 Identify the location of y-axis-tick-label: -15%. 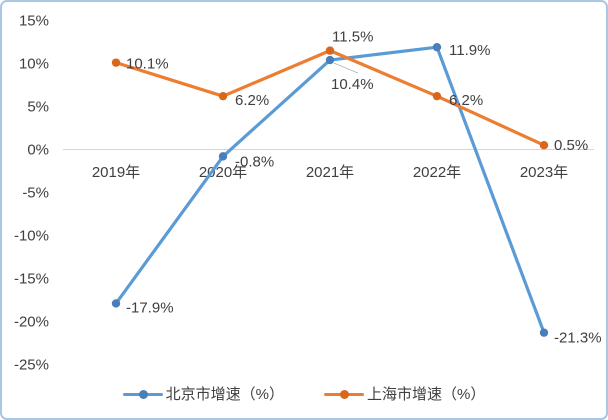
(31, 279).